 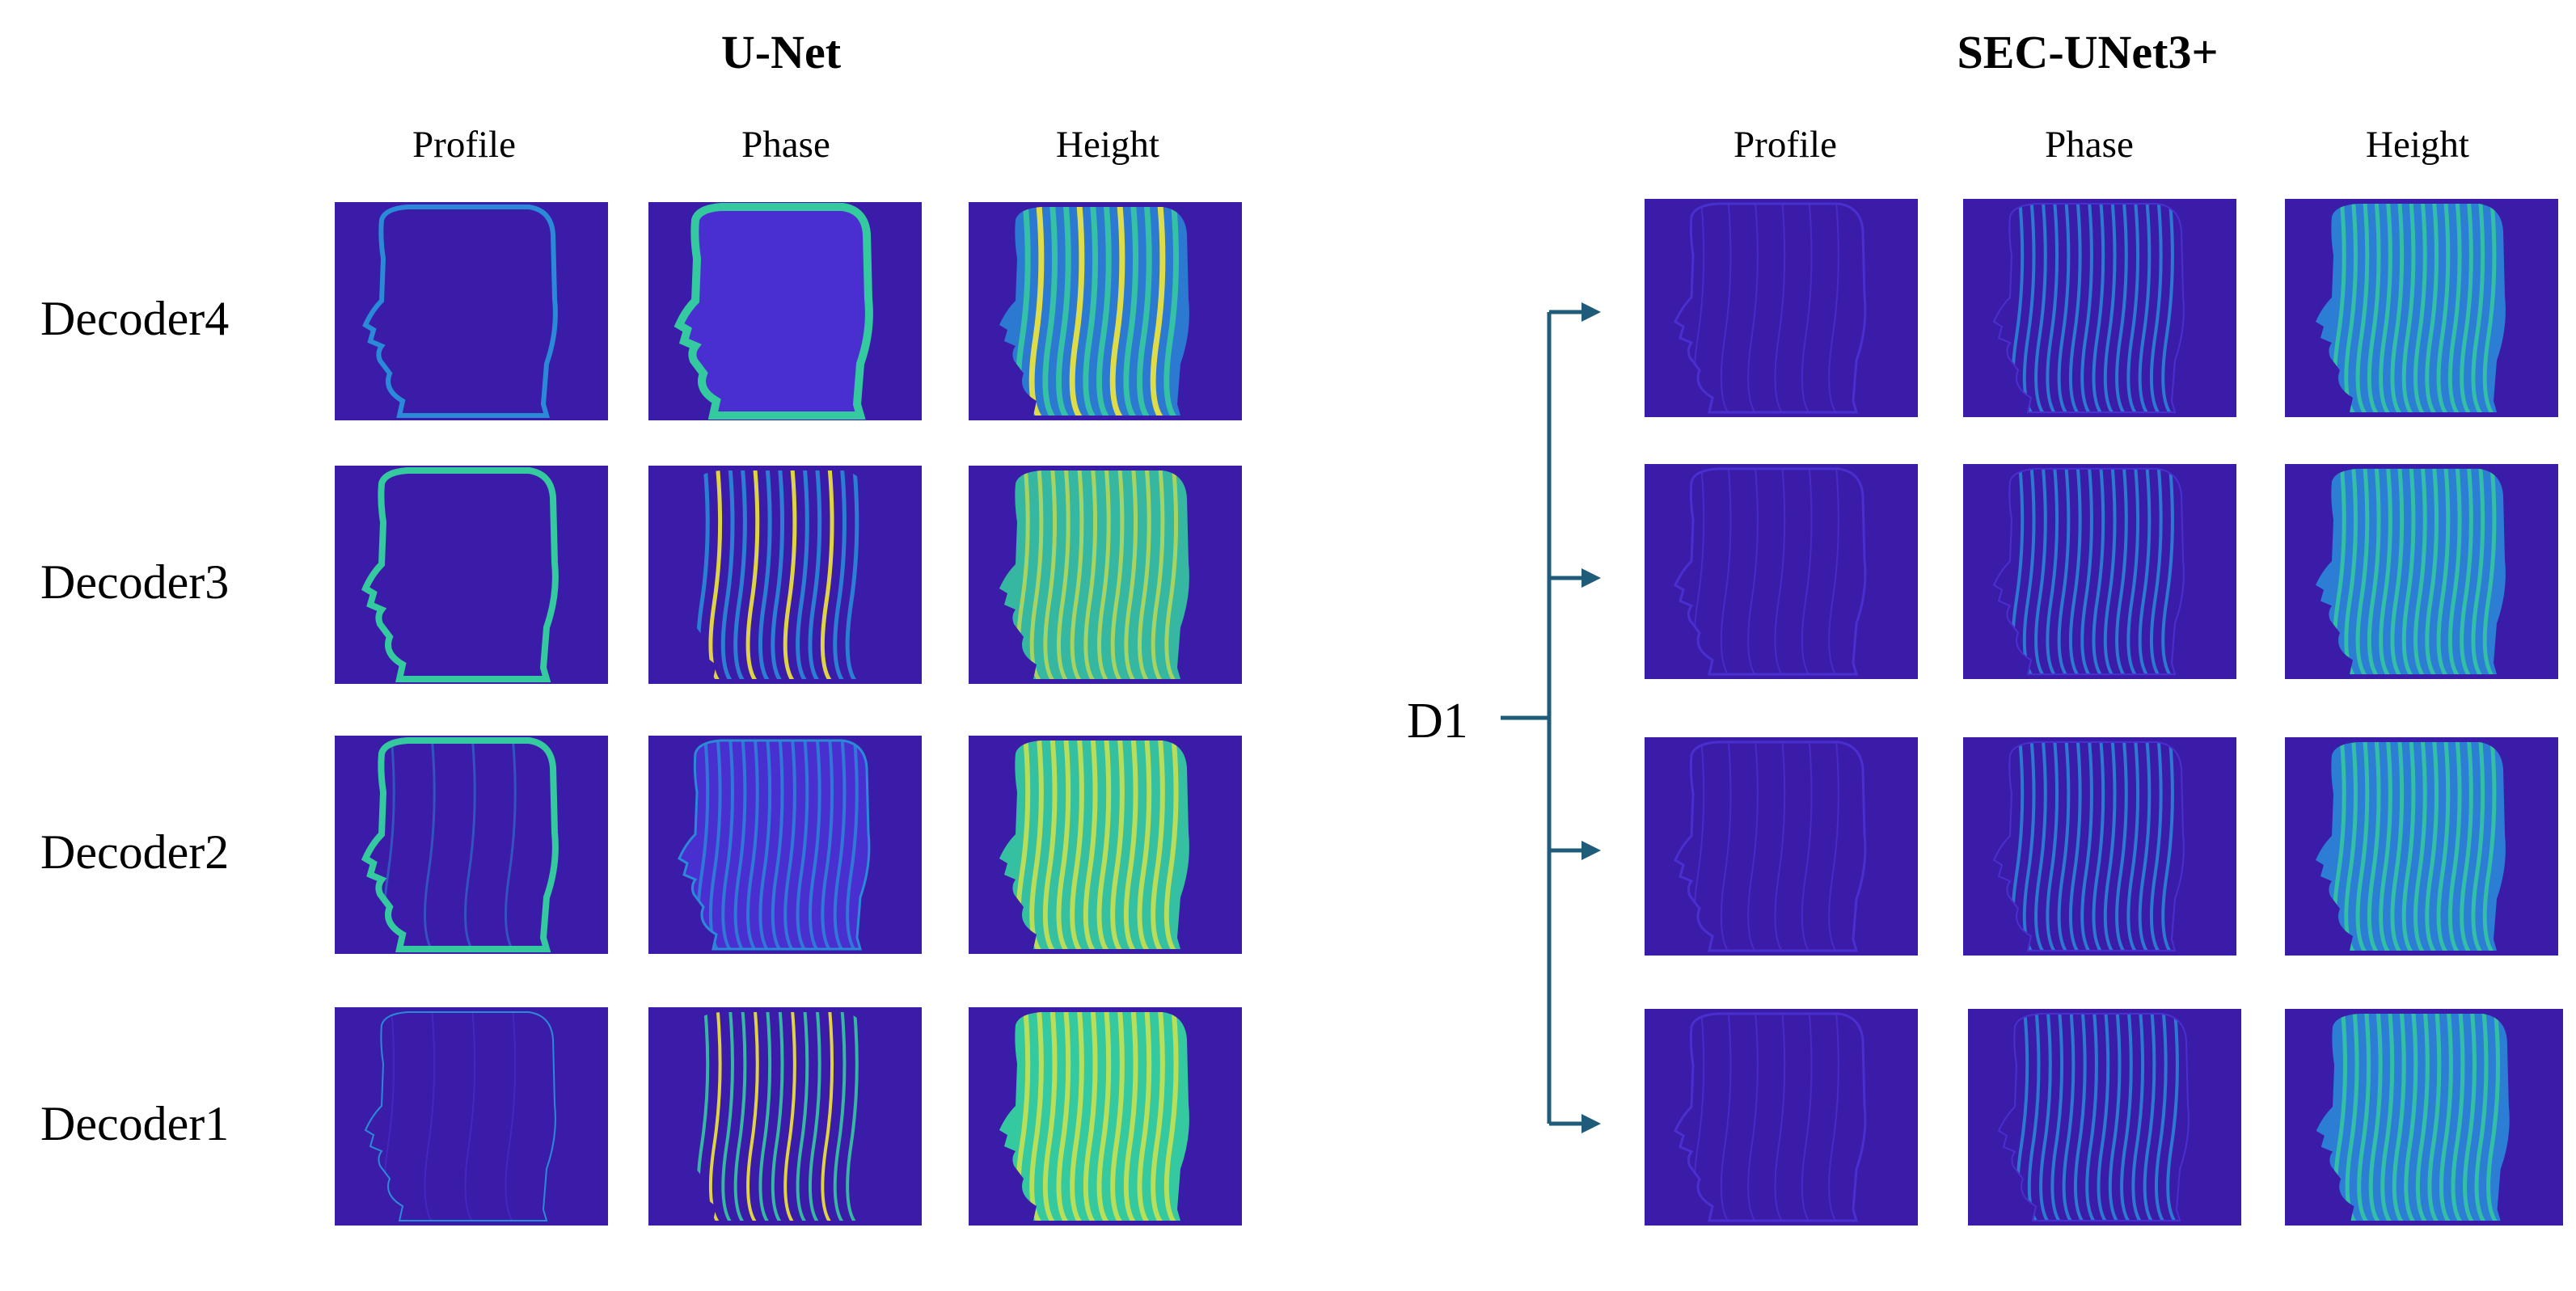 I want to click on left-col-head-height: Height, so click(x=1107, y=145).